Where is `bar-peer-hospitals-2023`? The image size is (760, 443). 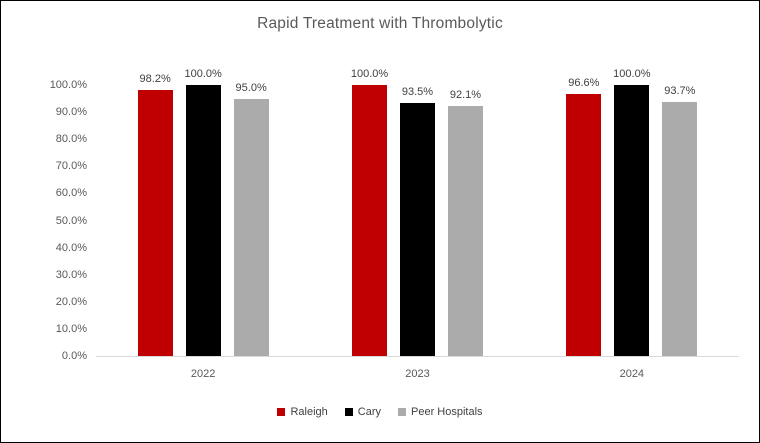 bar-peer-hospitals-2023 is located at coordinates (465, 231).